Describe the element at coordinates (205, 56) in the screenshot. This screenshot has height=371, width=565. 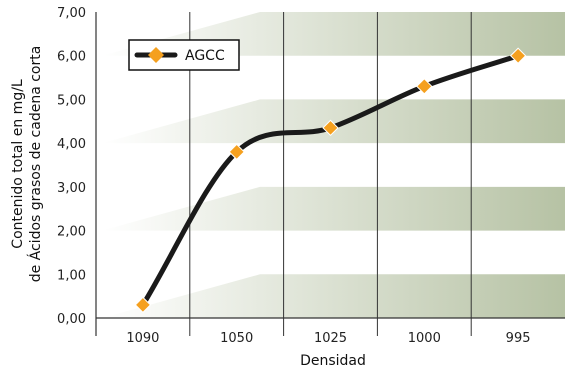
I see `legend-label: AGCC` at that location.